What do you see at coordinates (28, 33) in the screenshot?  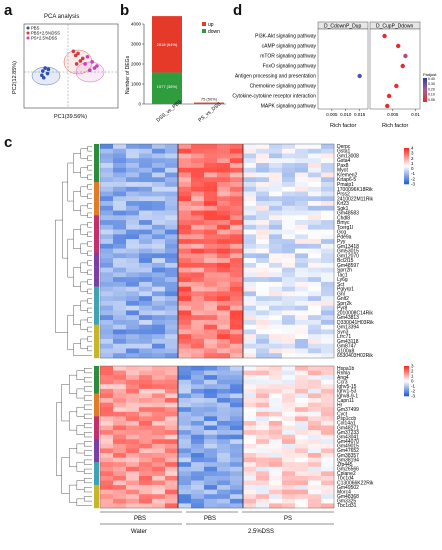 I see `legend-swatch-pbs-dss` at bounding box center [28, 33].